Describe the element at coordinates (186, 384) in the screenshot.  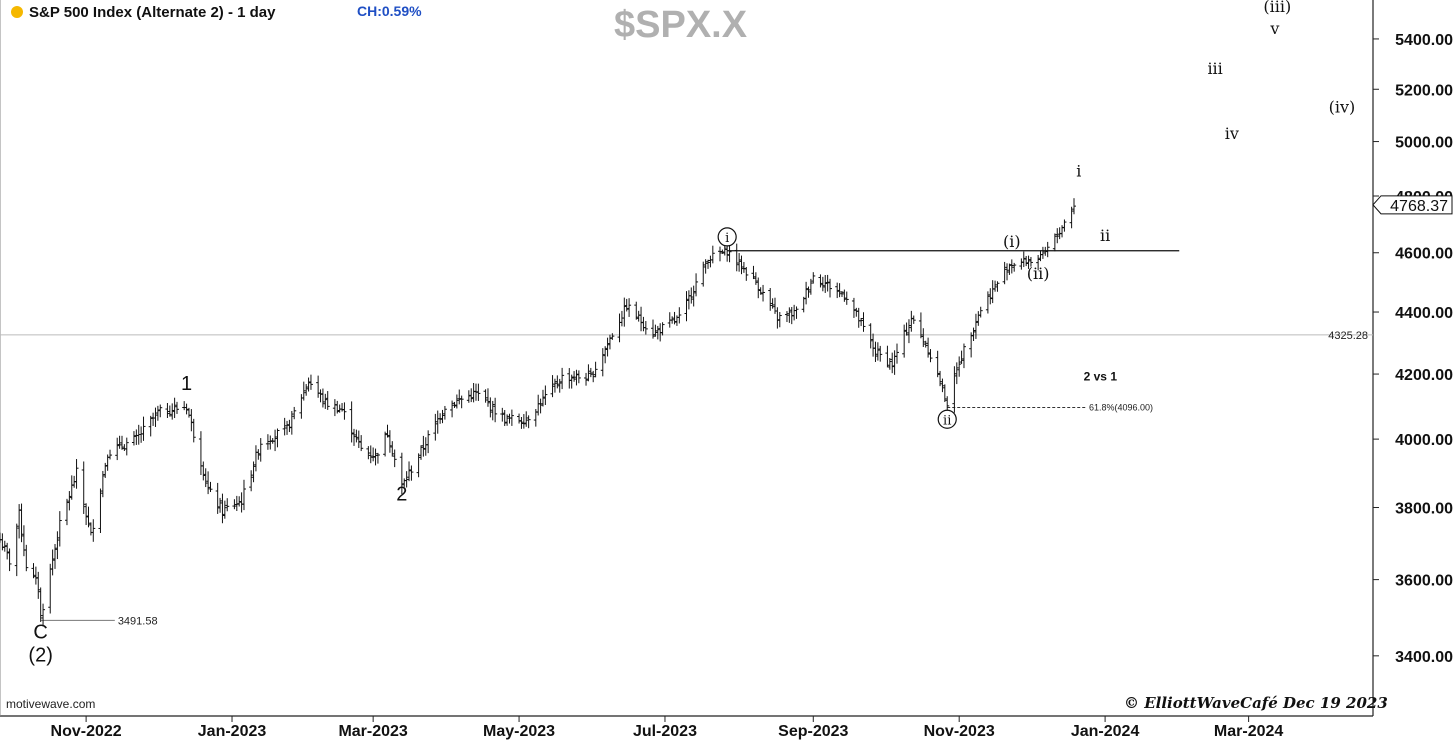
I see `wave-label: 1` at that location.